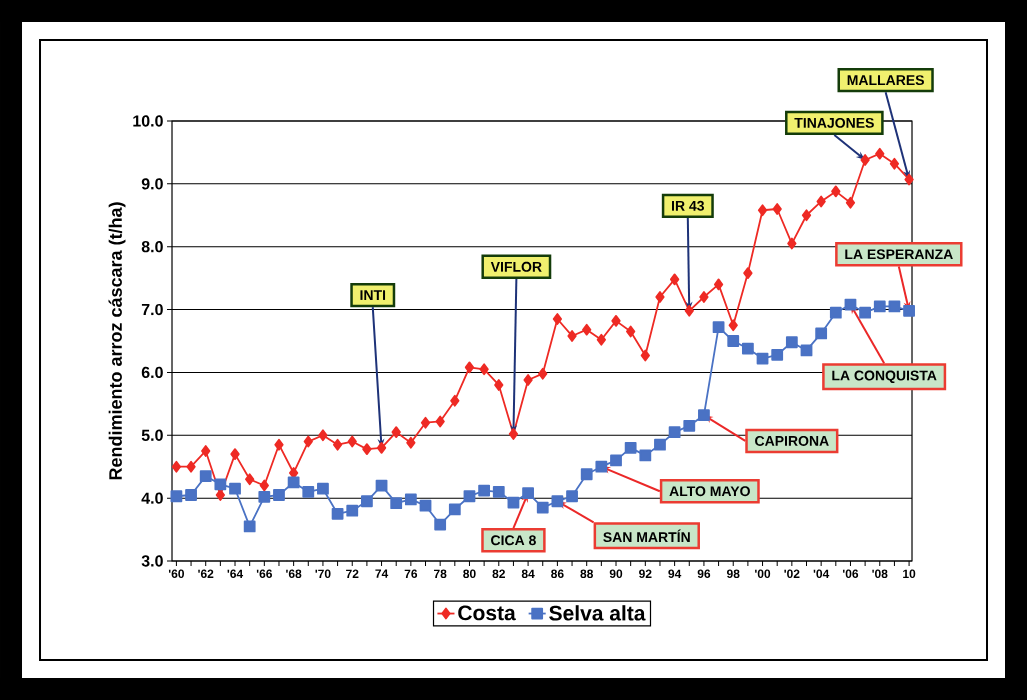  I want to click on annotation: SAN MARTÍN, so click(646, 536).